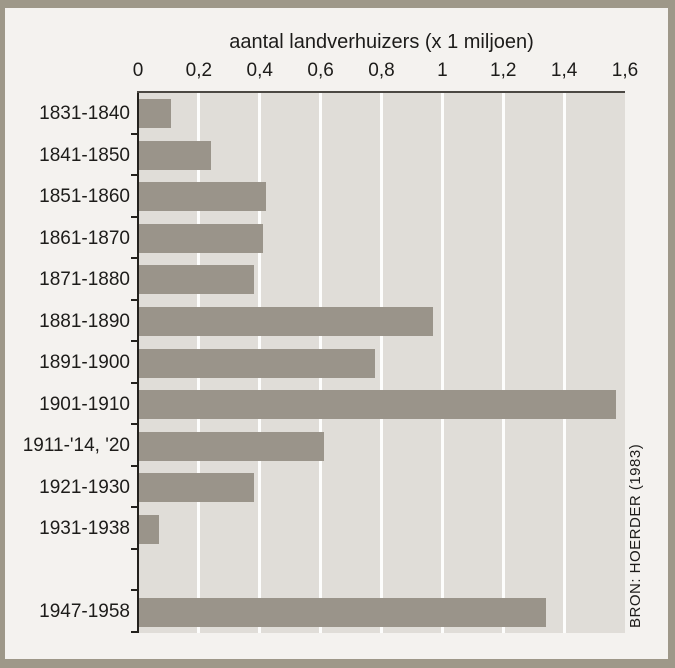  I want to click on bar-1891-1900, so click(257, 363).